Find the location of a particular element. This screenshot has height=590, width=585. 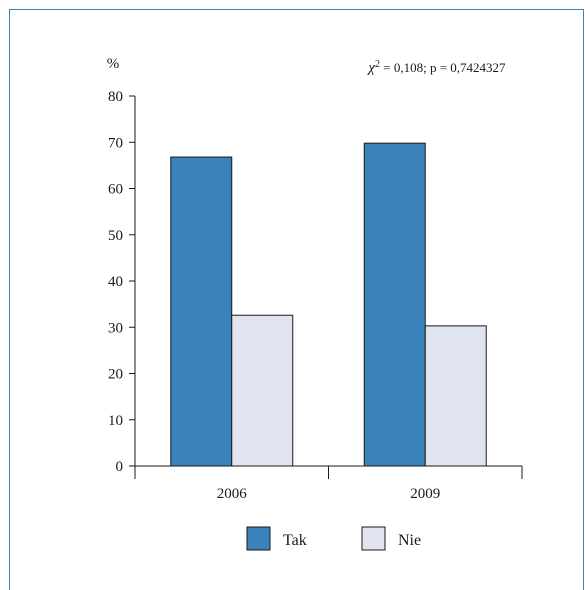

chi-exponent: 2 is located at coordinates (377, 64).